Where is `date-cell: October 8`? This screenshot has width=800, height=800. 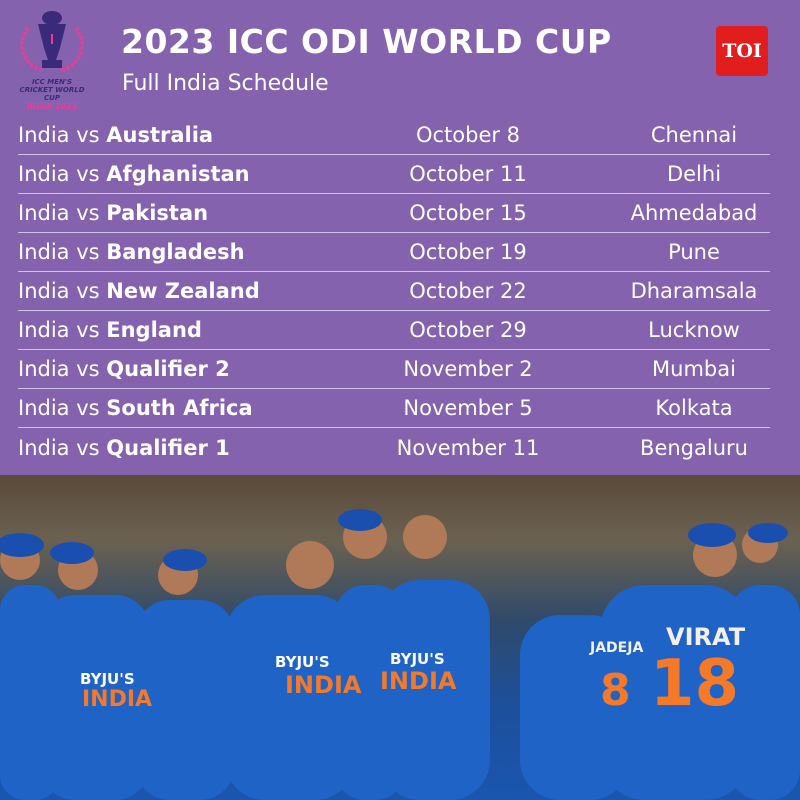
date-cell: October 8 is located at coordinates (468, 135).